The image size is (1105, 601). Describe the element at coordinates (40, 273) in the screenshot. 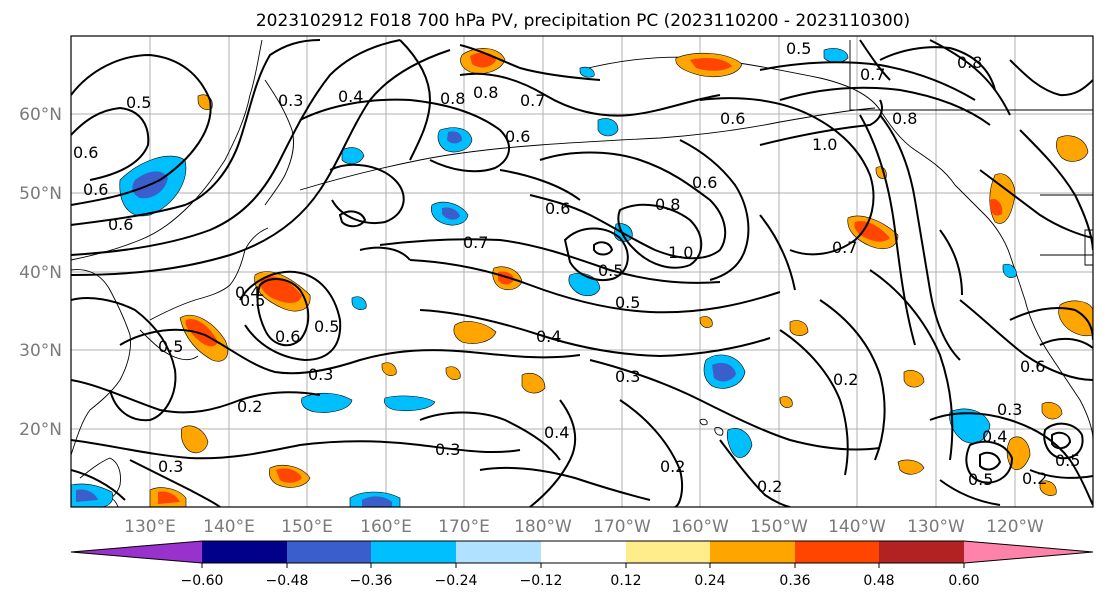

I see `lat-label: 40°N` at that location.